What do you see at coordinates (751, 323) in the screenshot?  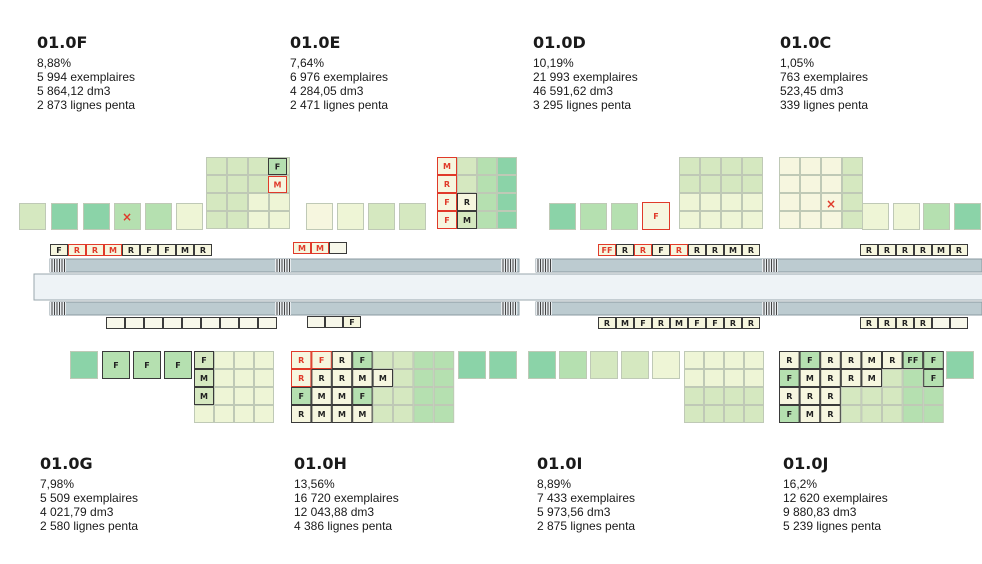 I see `shelf-row-i-8: R` at bounding box center [751, 323].